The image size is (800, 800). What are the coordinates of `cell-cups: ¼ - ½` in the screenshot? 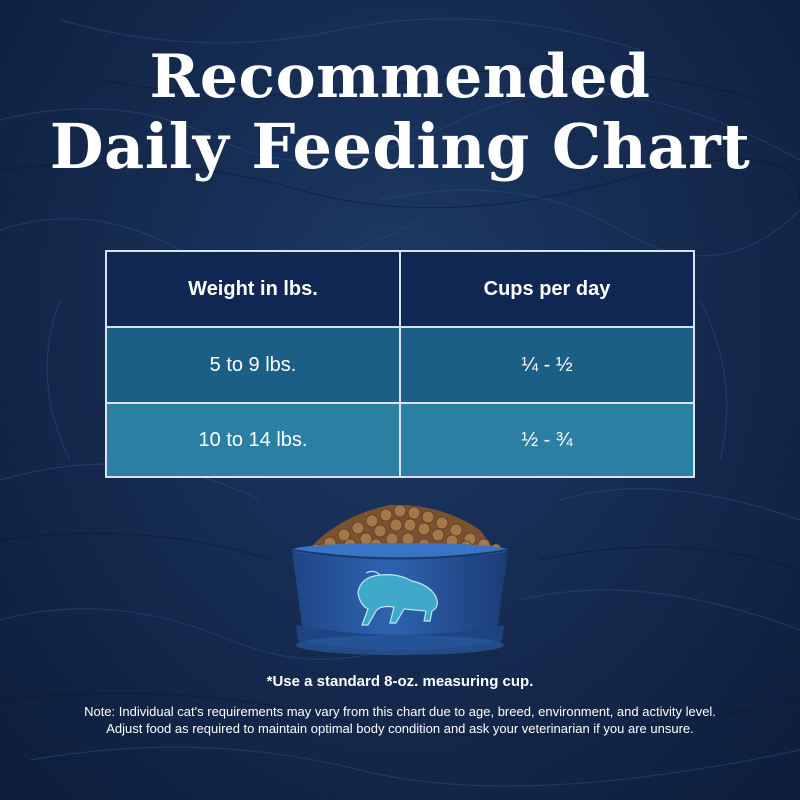 It's located at (547, 365).